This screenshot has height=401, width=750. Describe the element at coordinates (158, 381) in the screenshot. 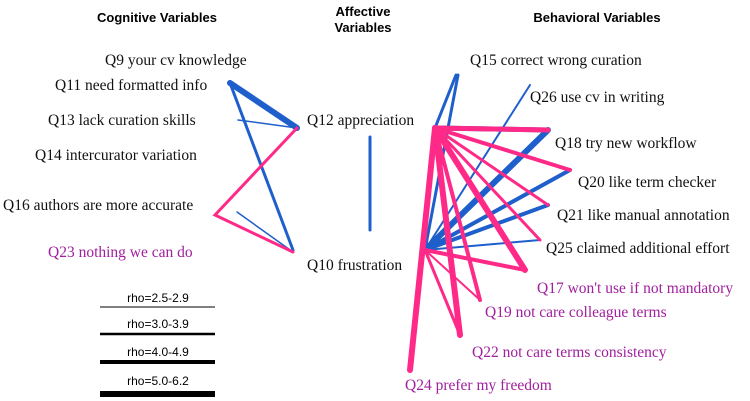

I see `legend-label: rho=5.0-6.2` at that location.